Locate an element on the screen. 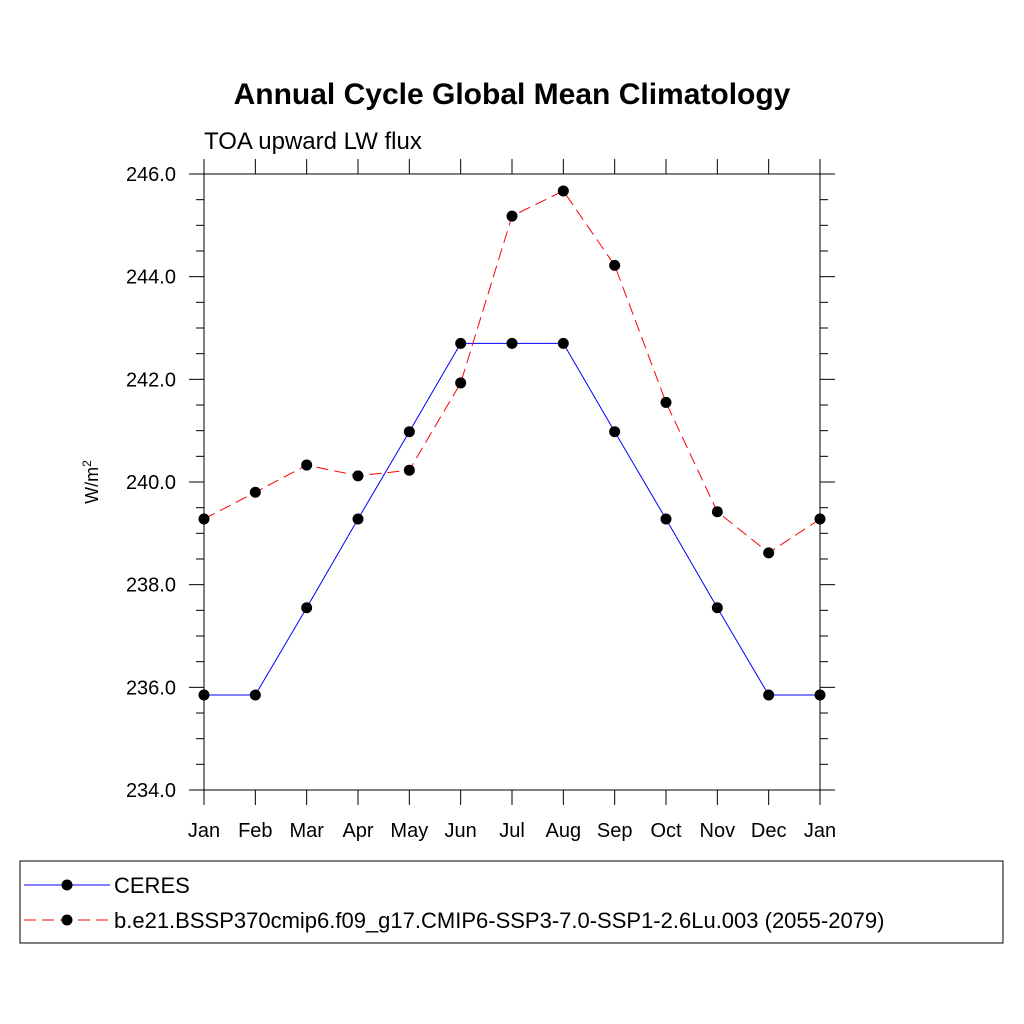 Image resolution: width=1024 pixels, height=1024 pixels. x-tick-label: Jul is located at coordinates (512, 831).